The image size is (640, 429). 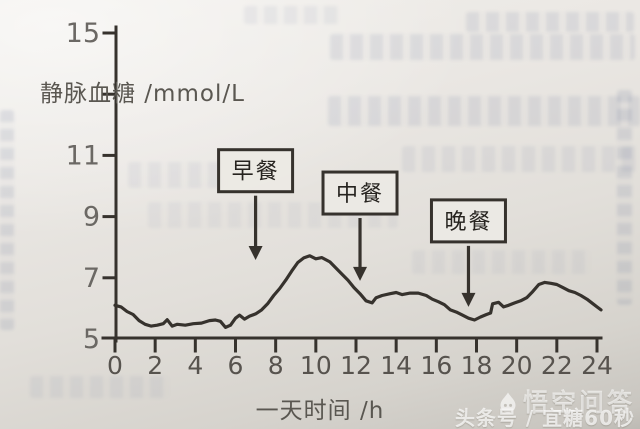 I want to click on annotation-lunch: 中餐, so click(x=360, y=225).